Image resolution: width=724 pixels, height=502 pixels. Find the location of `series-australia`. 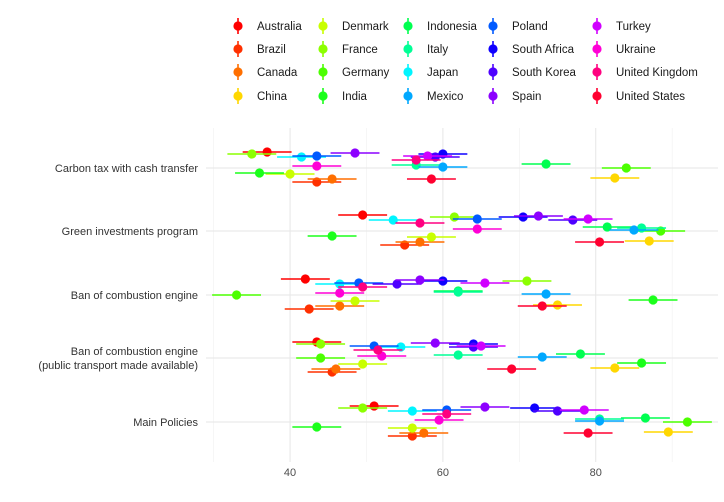

series-australia is located at coordinates (320, 279).